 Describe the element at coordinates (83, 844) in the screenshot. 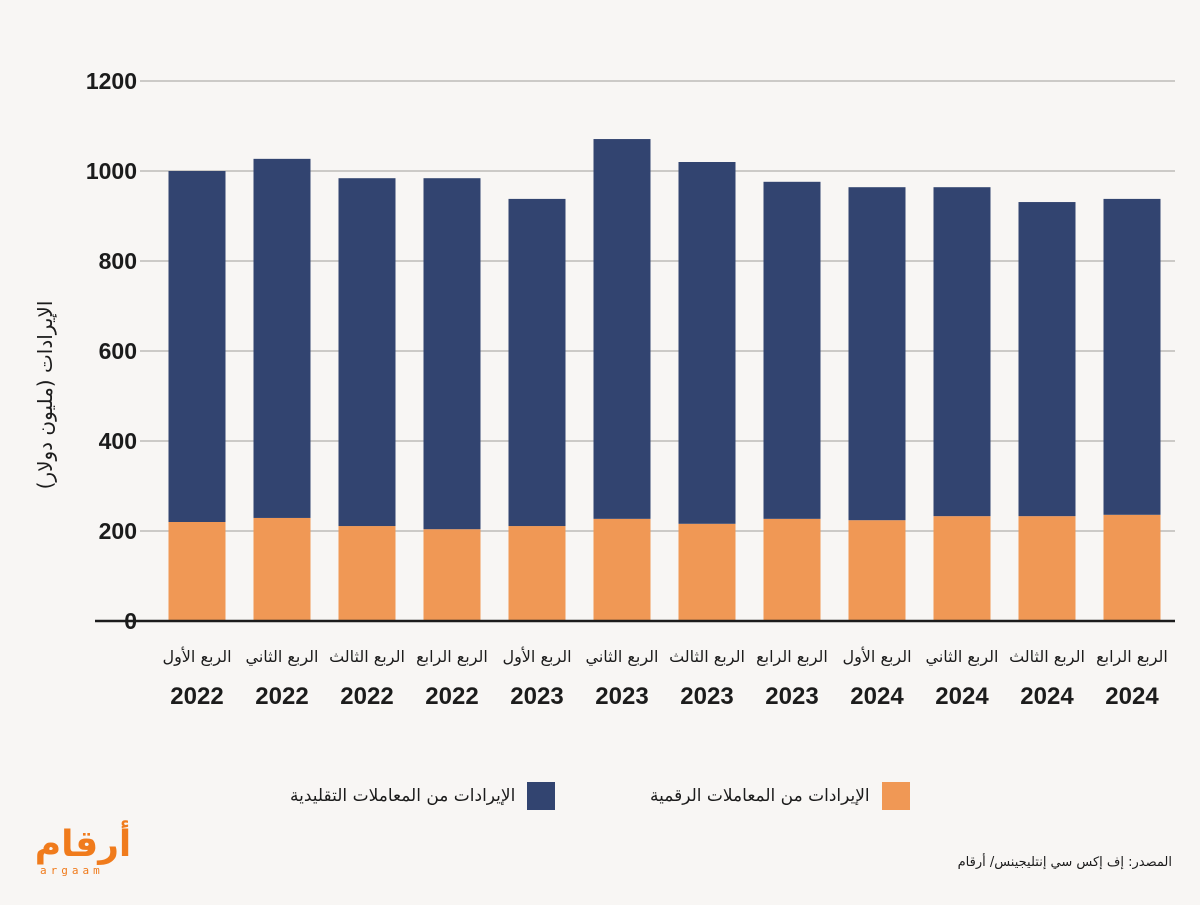

I see `logo-arabic-text: أرقام` at that location.